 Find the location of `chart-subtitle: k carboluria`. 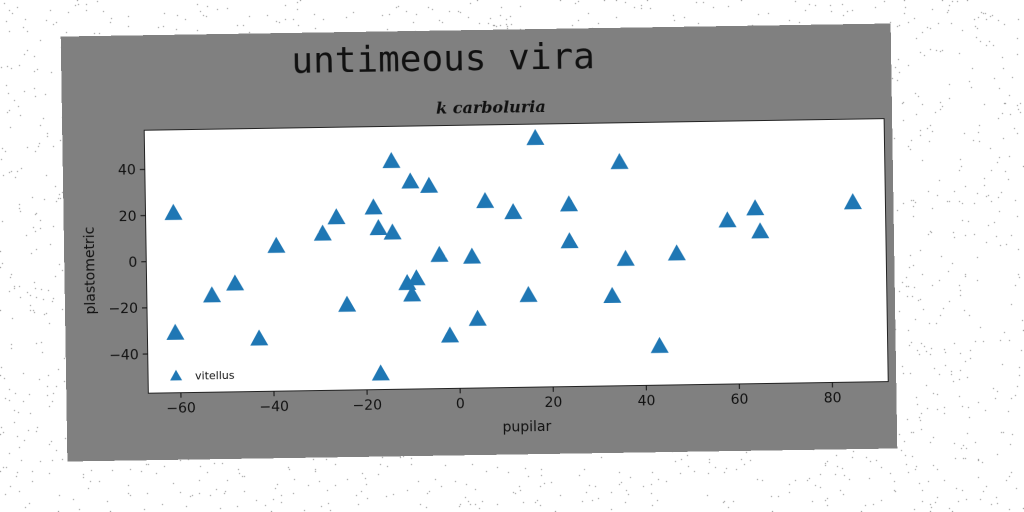

chart-subtitle: k carboluria is located at coordinates (491, 107).